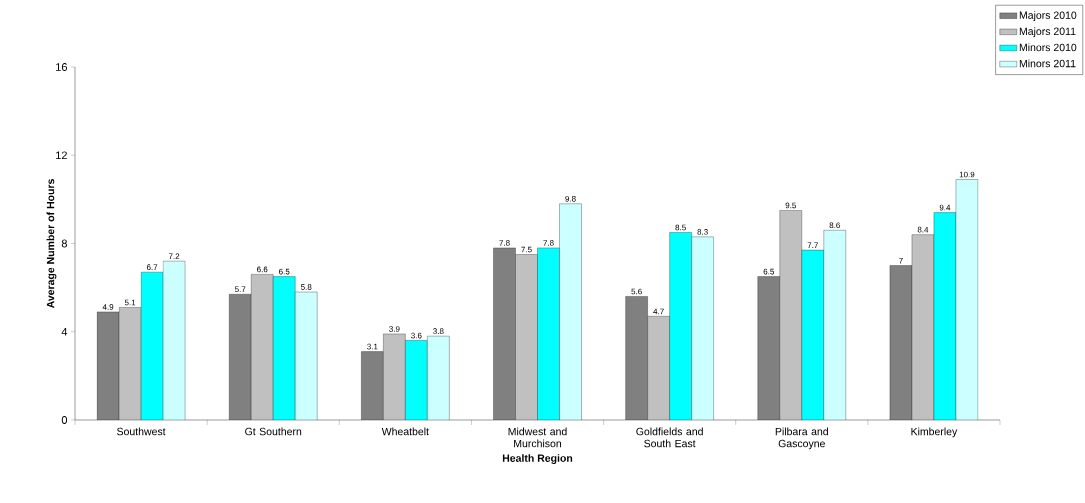 This screenshot has height=503, width=1085. Describe the element at coordinates (64, 243) in the screenshot. I see `y-tick-label: 8` at that location.